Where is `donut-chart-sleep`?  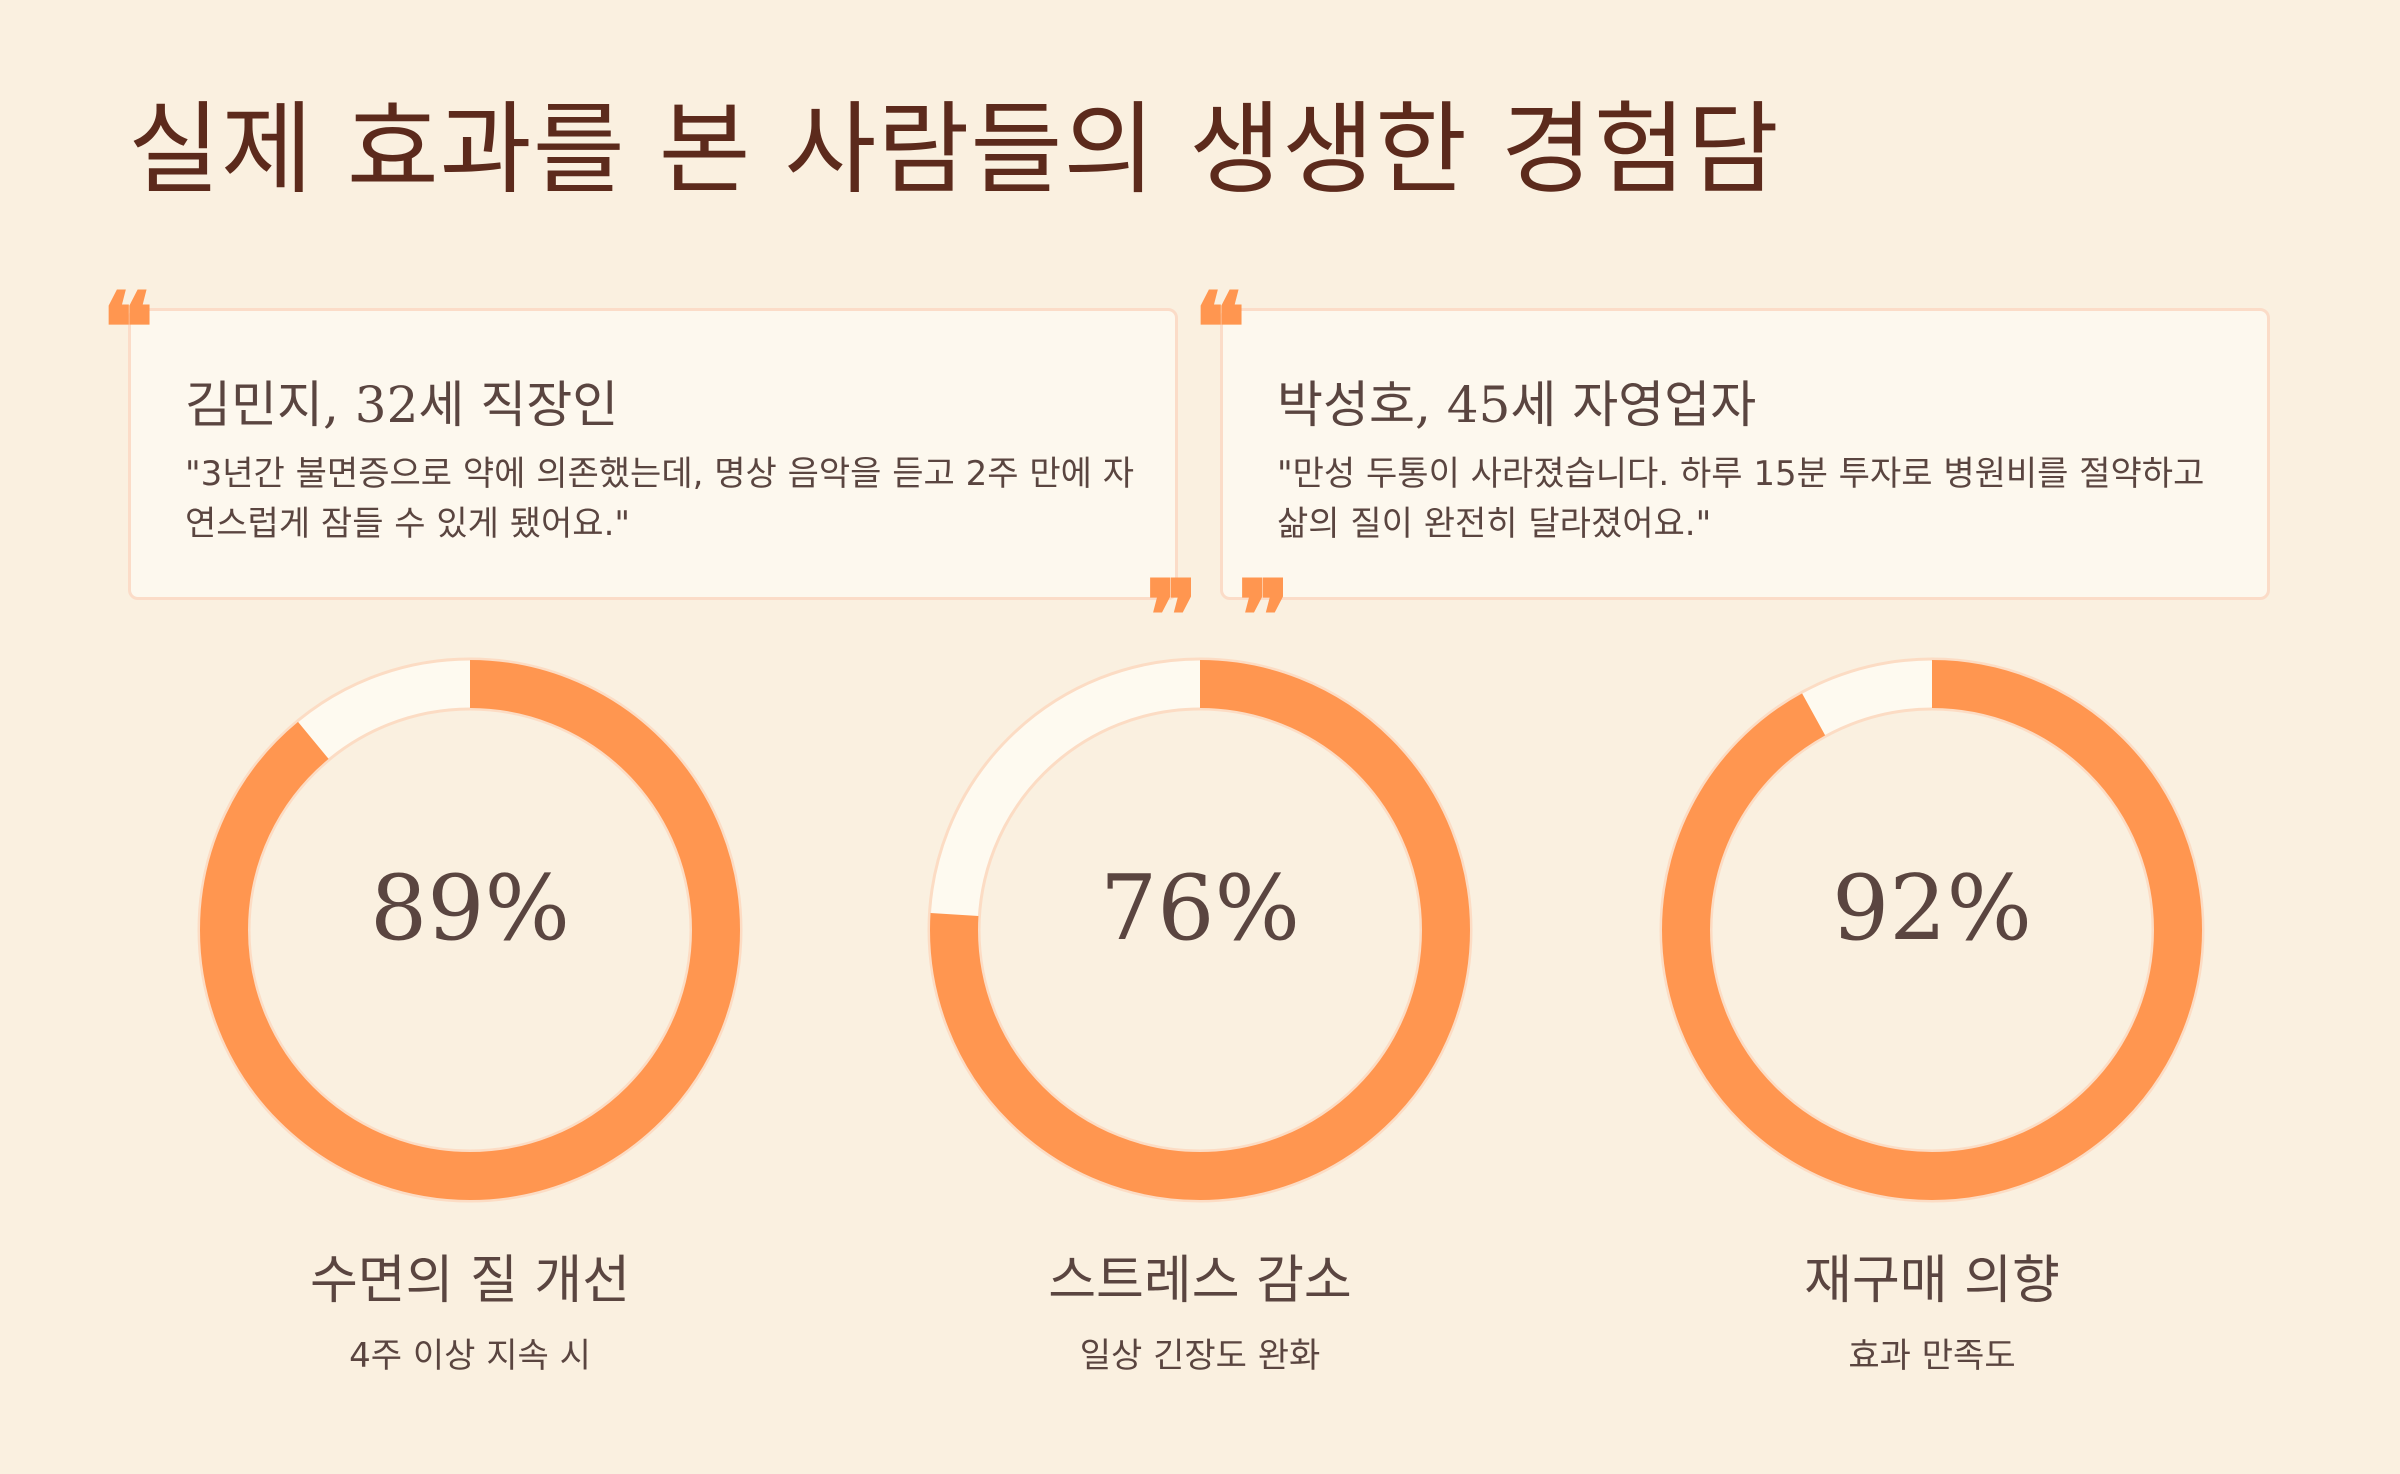
donut-chart-sleep is located at coordinates (470, 930).